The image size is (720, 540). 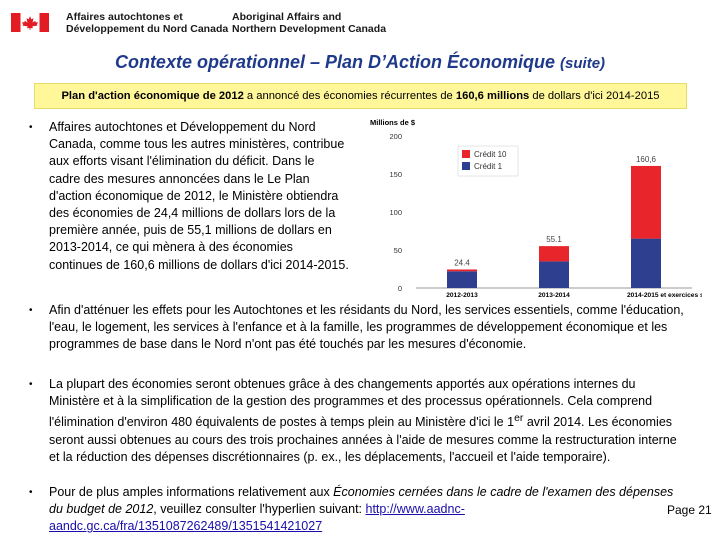 What do you see at coordinates (400, 288) in the screenshot?
I see `y-tick-label: 0` at bounding box center [400, 288].